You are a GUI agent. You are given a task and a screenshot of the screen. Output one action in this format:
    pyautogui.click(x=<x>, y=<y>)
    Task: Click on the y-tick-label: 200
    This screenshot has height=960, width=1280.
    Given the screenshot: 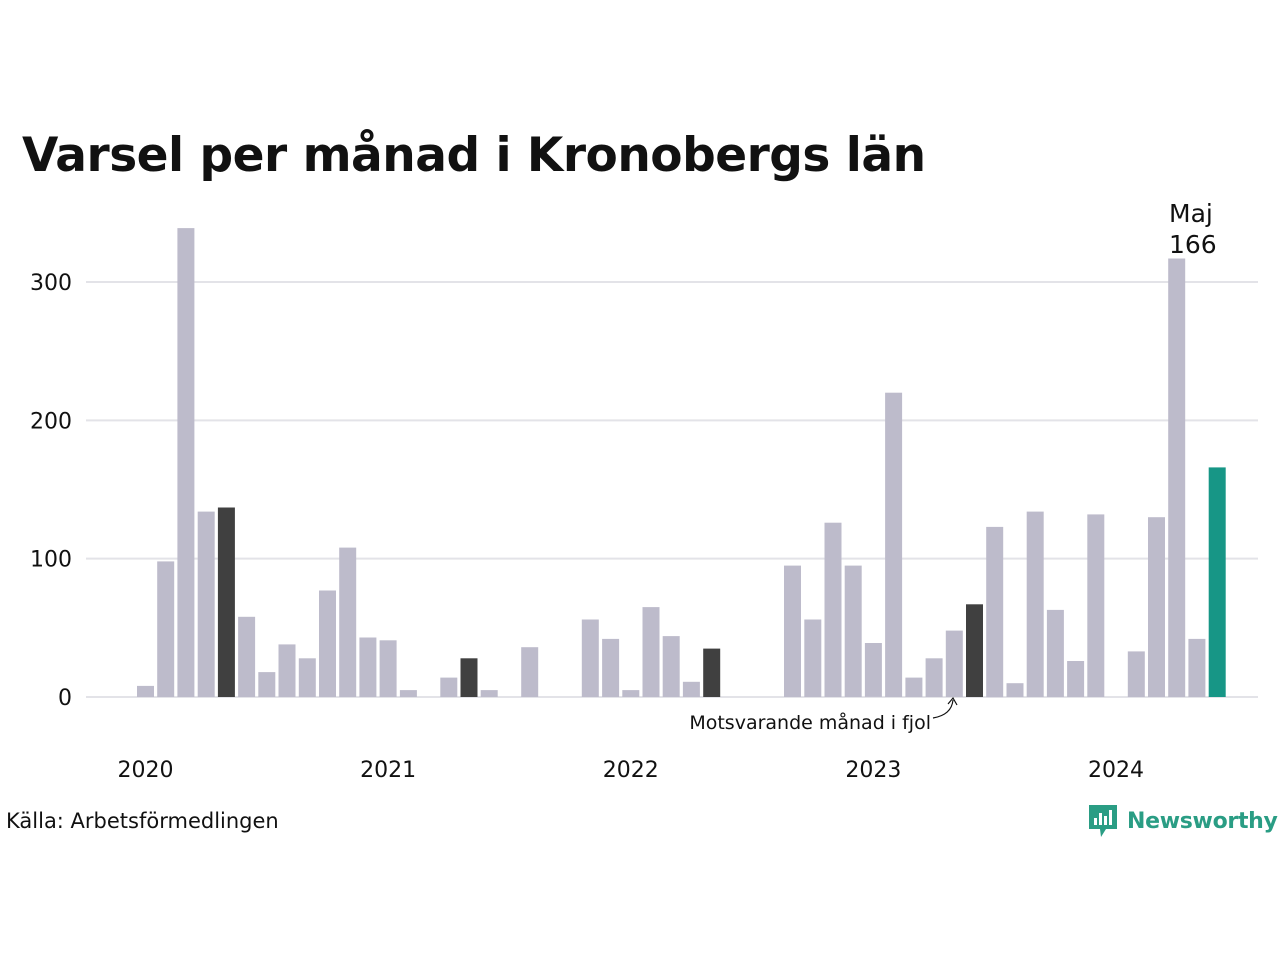 What is the action you would take?
    pyautogui.click(x=51, y=421)
    